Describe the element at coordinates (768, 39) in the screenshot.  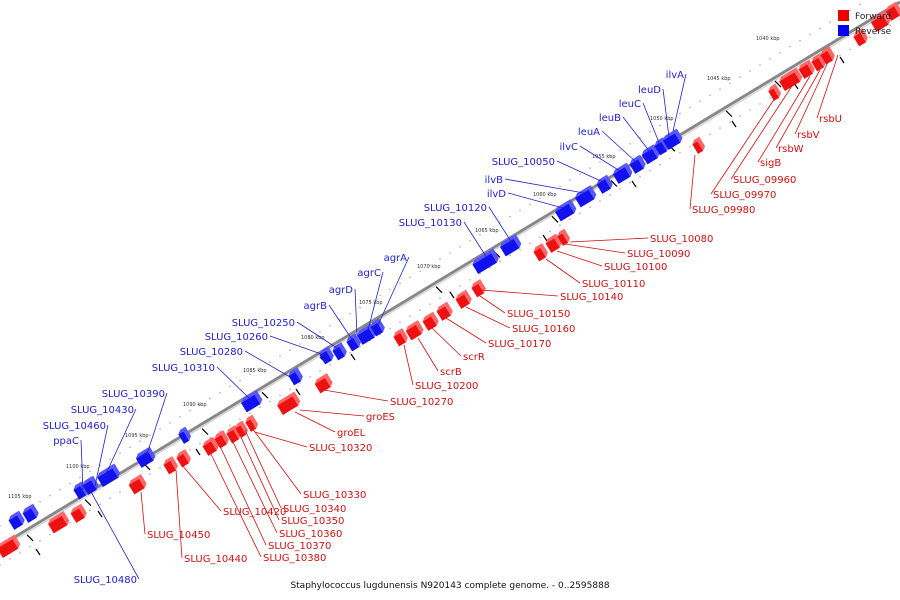
I see `tick-label: 1040 kbp` at that location.